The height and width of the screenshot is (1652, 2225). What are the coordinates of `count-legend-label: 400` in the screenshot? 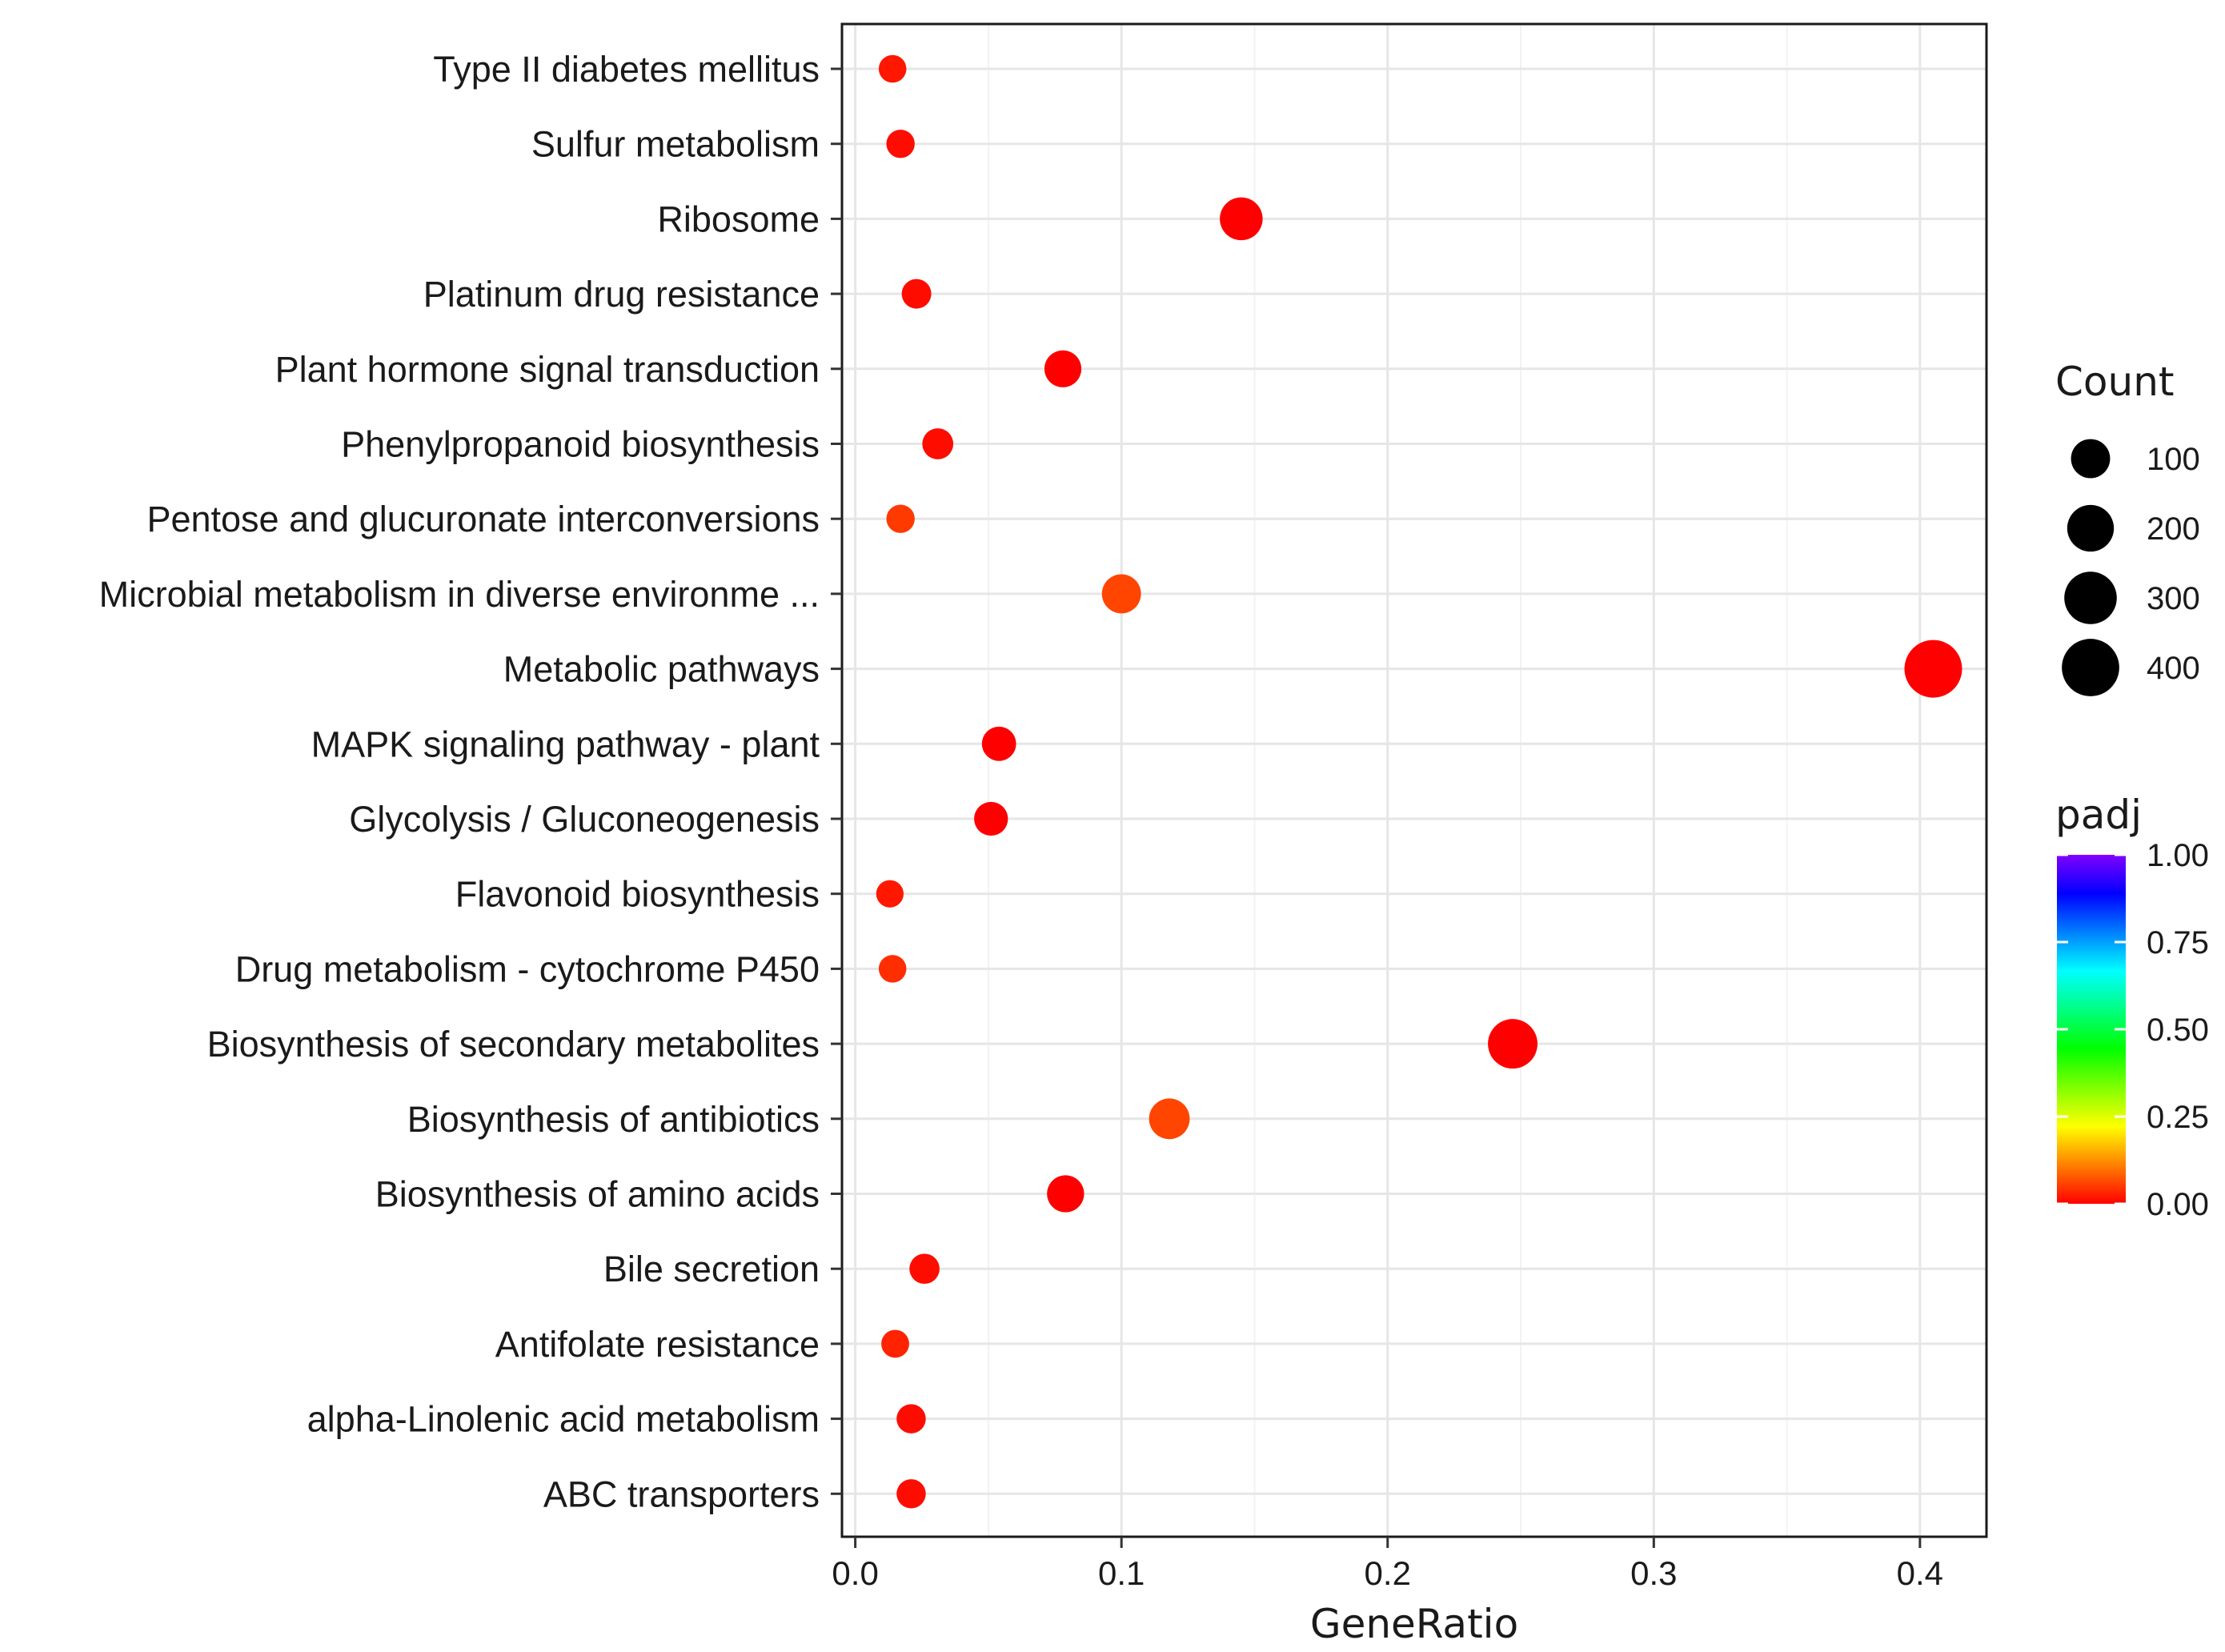 It's located at (2173, 668).